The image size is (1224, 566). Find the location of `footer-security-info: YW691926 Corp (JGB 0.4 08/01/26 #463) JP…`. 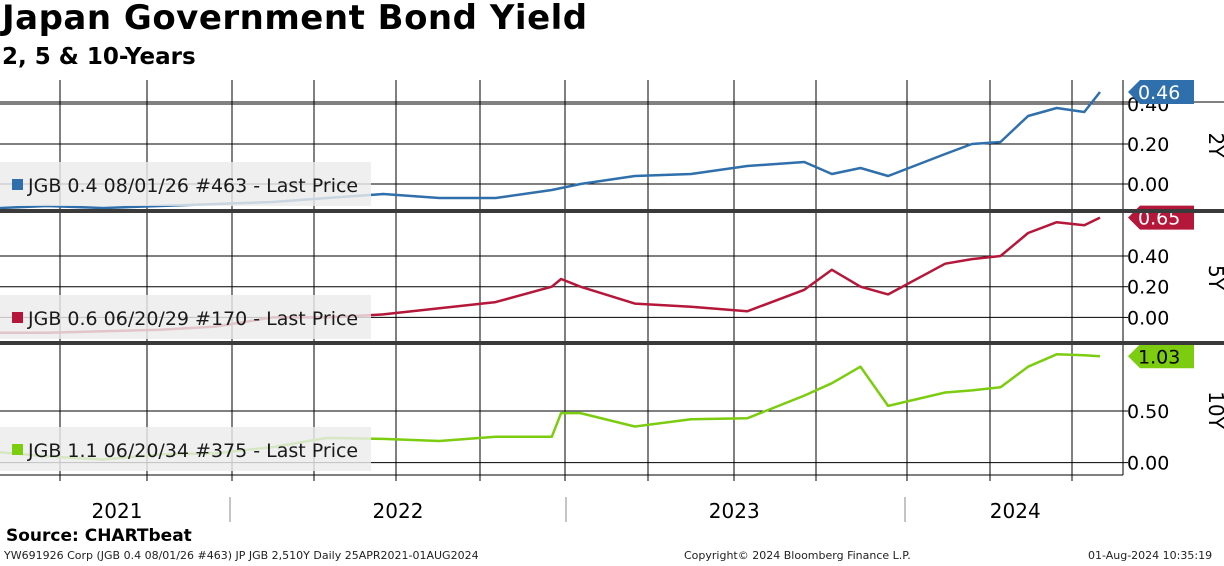

footer-security-info: YW691926 Corp (JGB 0.4 08/01/26 #463) JP… is located at coordinates (241, 555).